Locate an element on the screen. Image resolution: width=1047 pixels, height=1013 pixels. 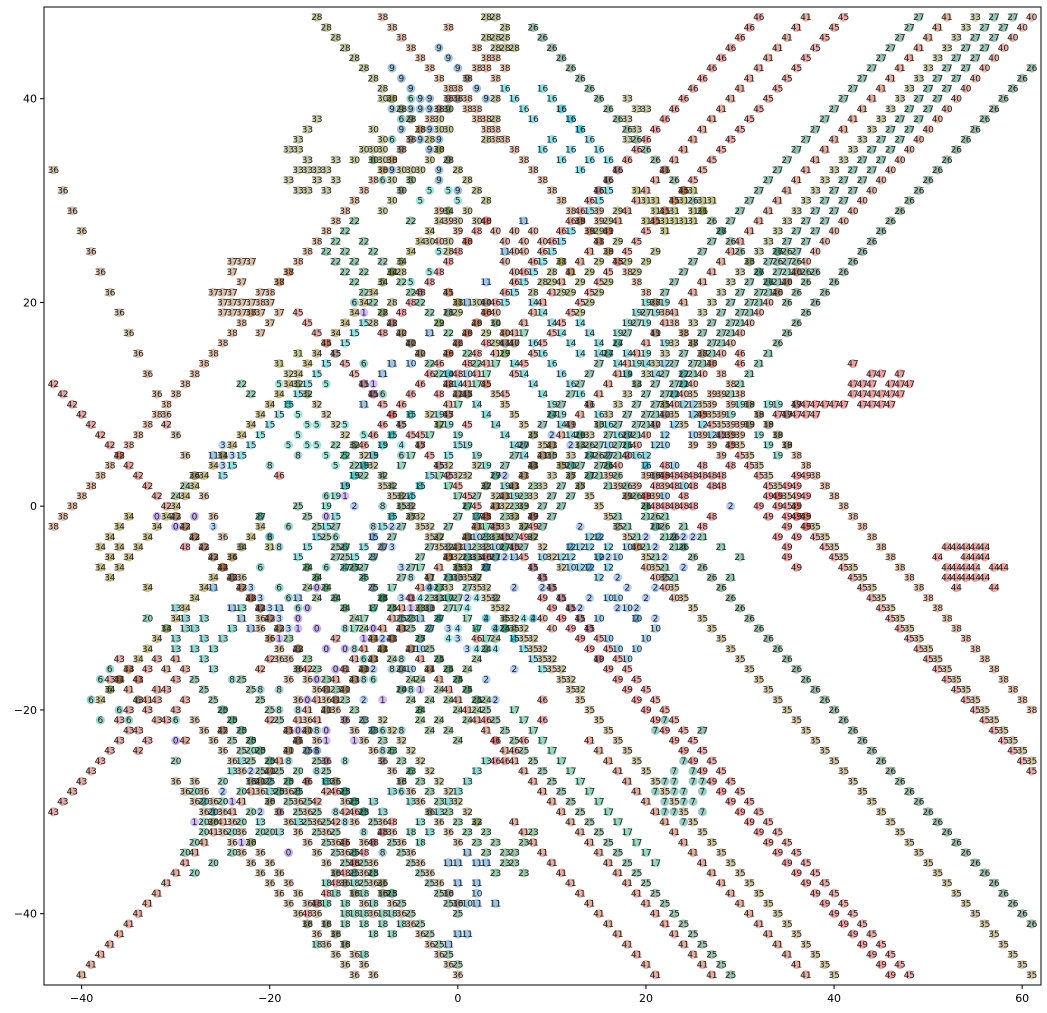
point-label: 14 is located at coordinates (543, 395).